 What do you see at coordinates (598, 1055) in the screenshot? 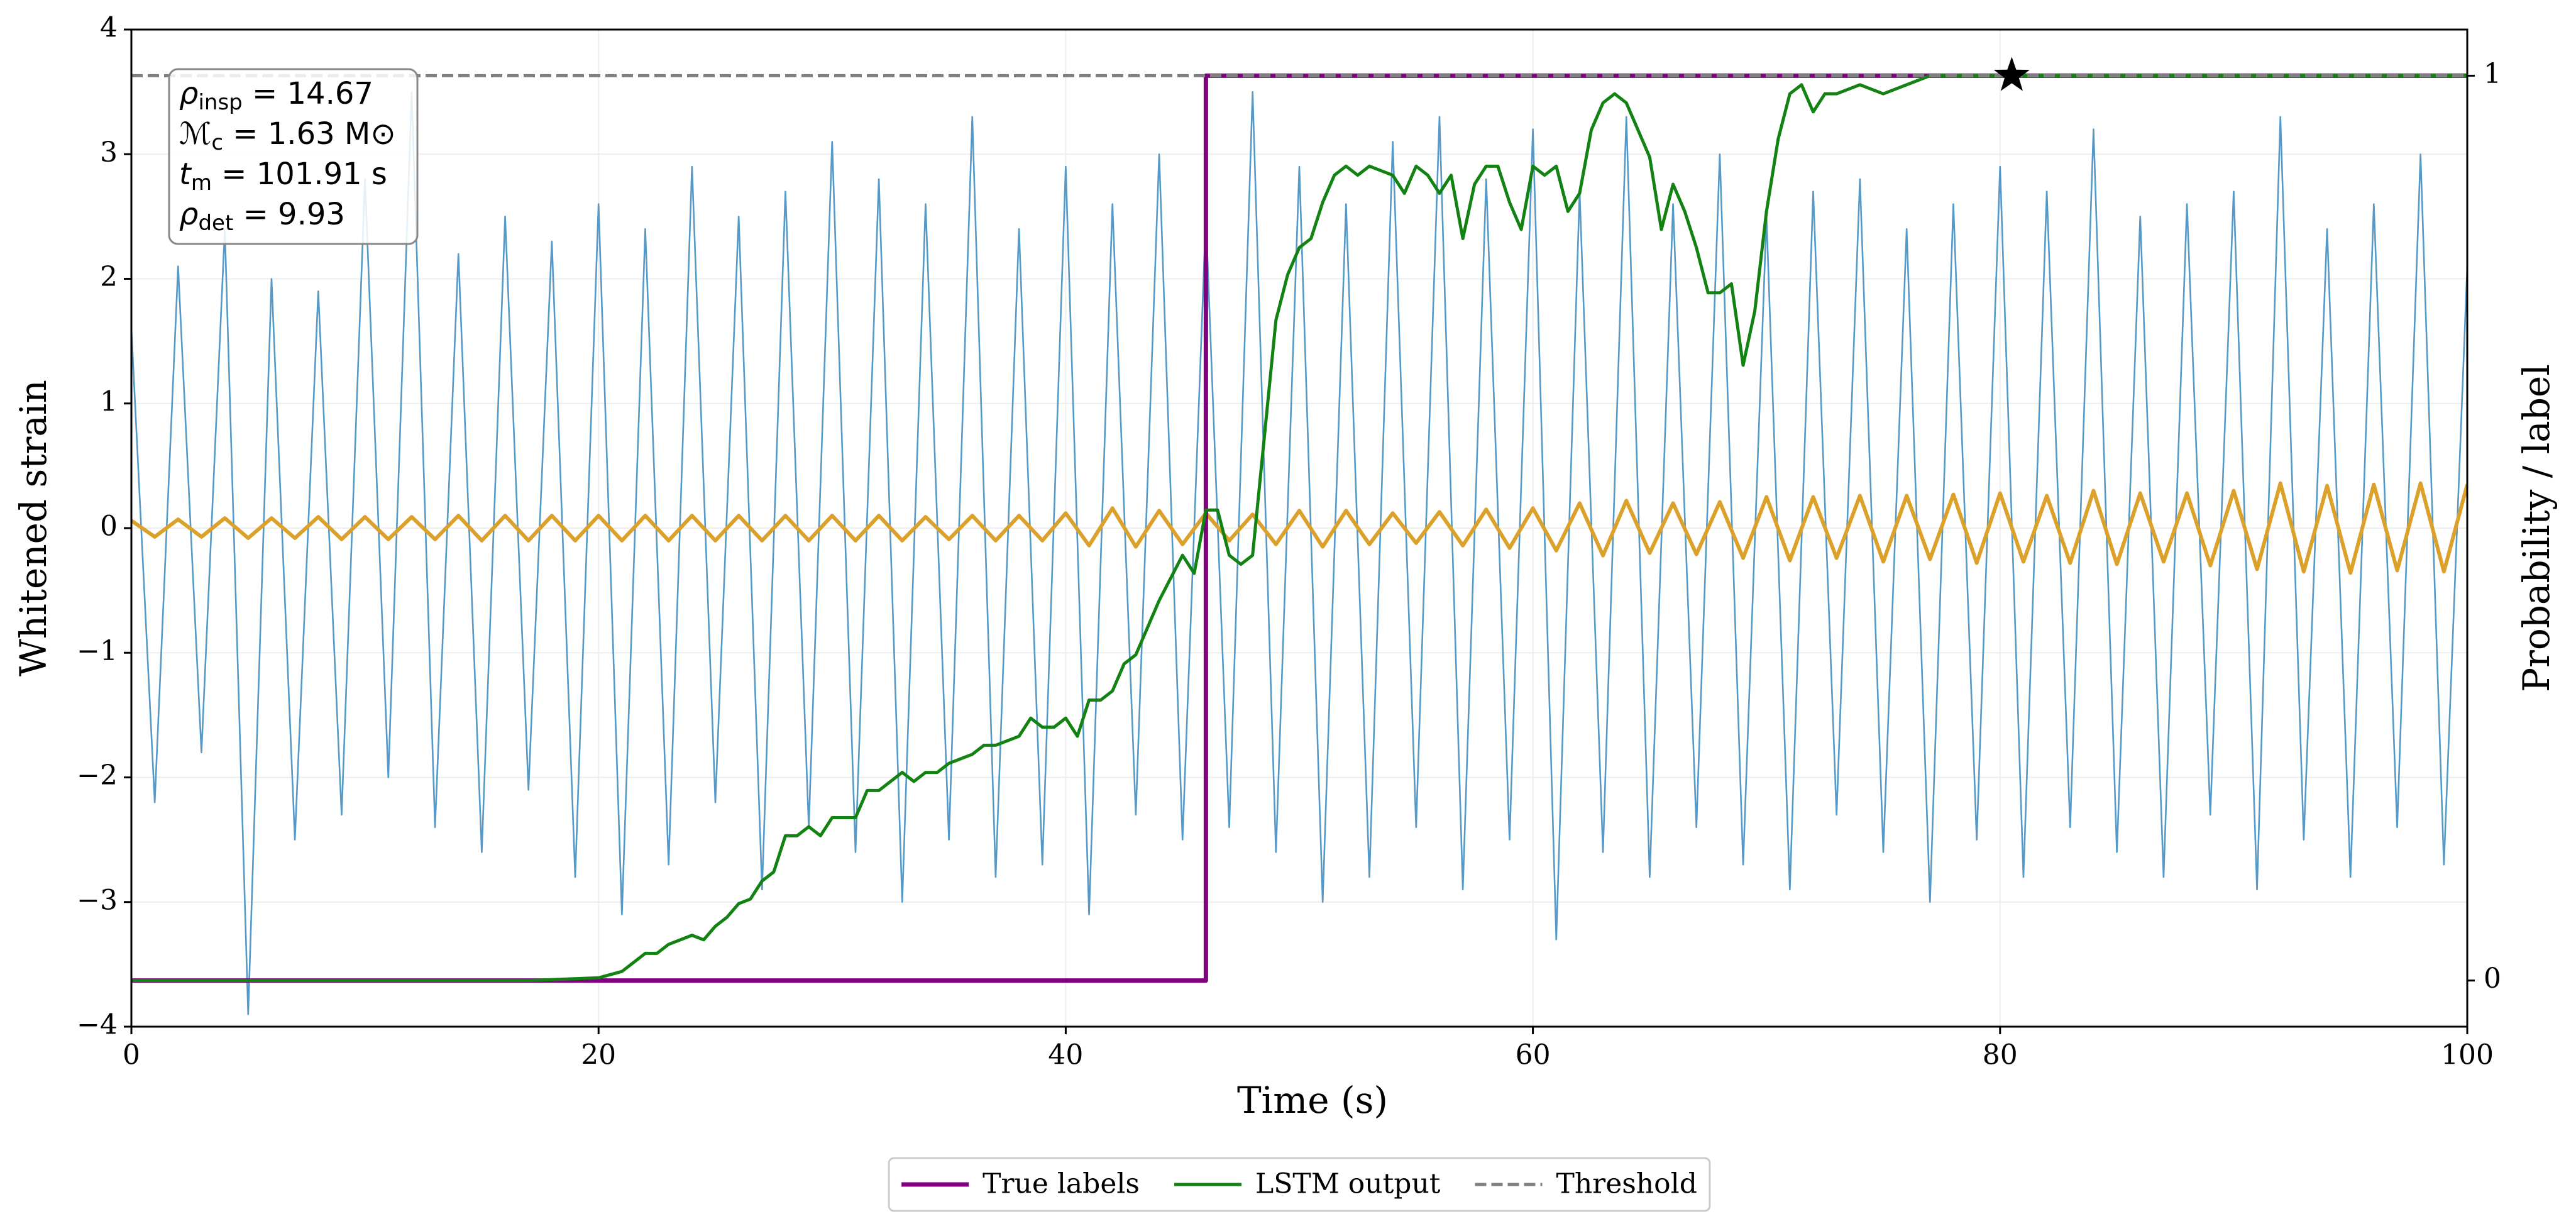
I see `x-tick-label: 20` at bounding box center [598, 1055].